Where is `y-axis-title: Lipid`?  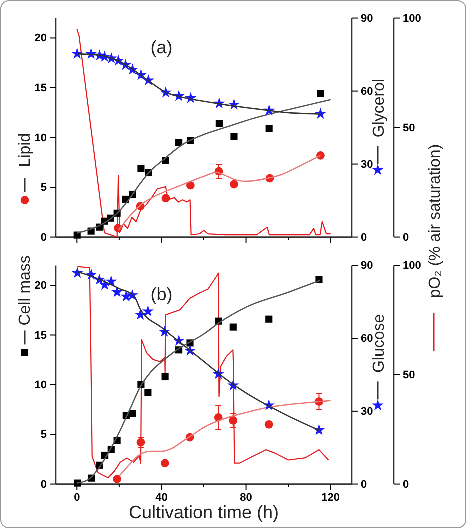 y-axis-title: Lipid is located at coordinates (25, 150).